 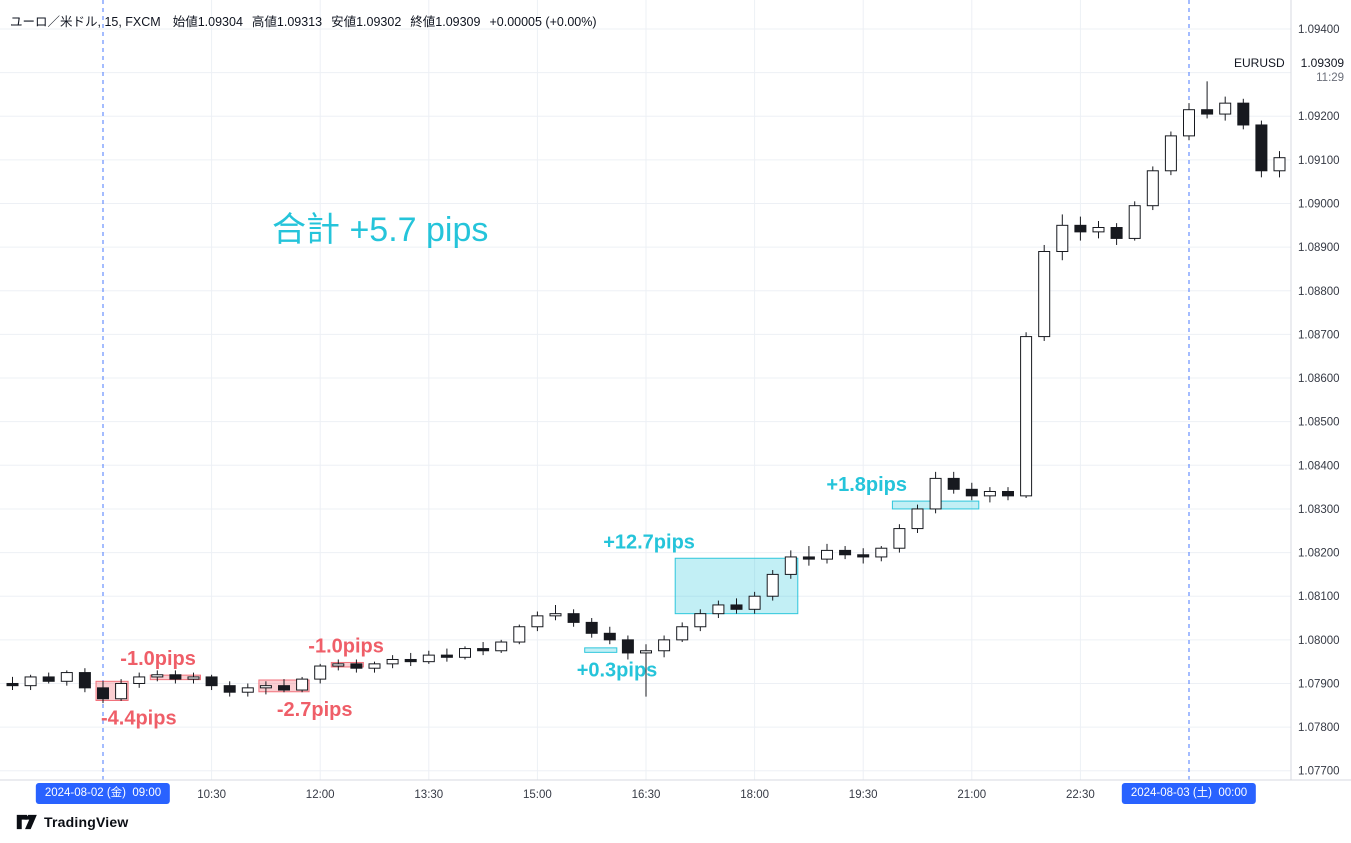 What do you see at coordinates (380, 230) in the screenshot?
I see `total-pips-label: 合計 +5.7 pips` at bounding box center [380, 230].